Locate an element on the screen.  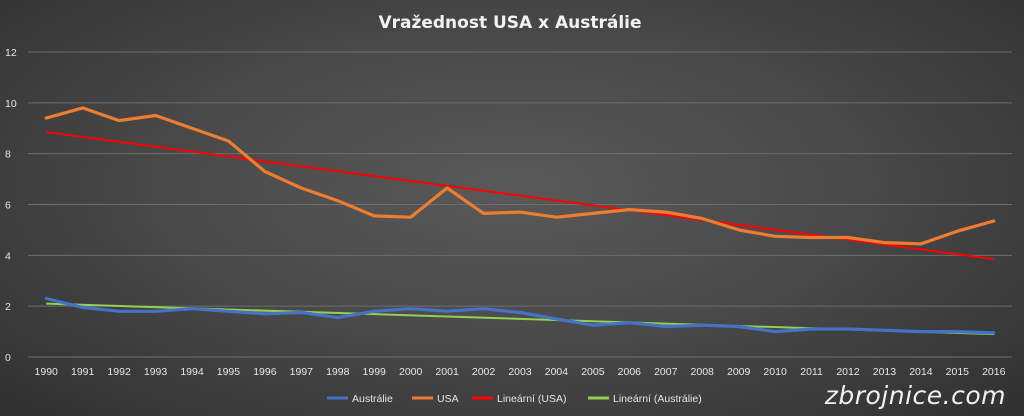
x-tick-label: 2007 is located at coordinates (666, 372).